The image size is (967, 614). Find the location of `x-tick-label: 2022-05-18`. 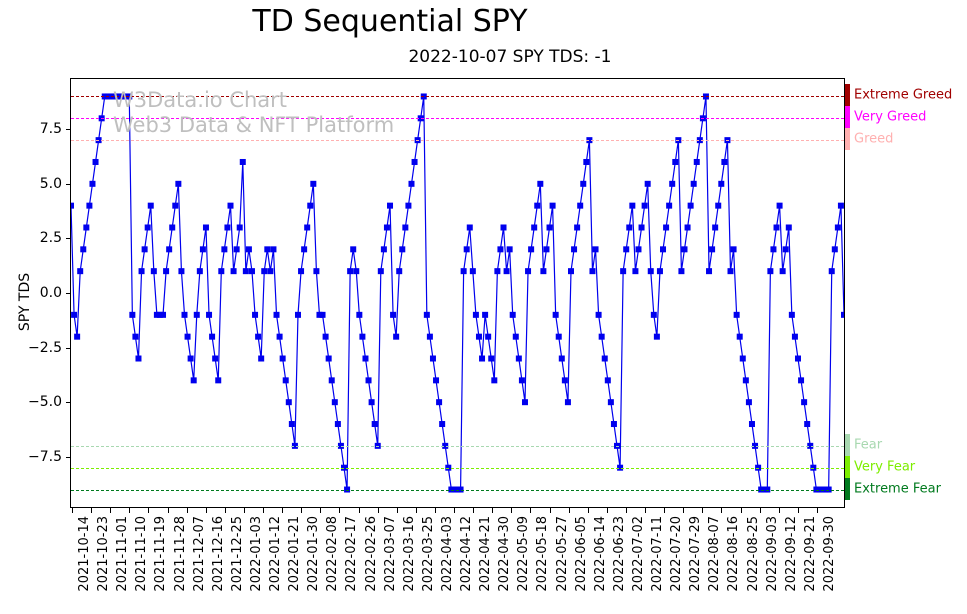

x-tick-label: 2022-05-18 is located at coordinates (543, 554).